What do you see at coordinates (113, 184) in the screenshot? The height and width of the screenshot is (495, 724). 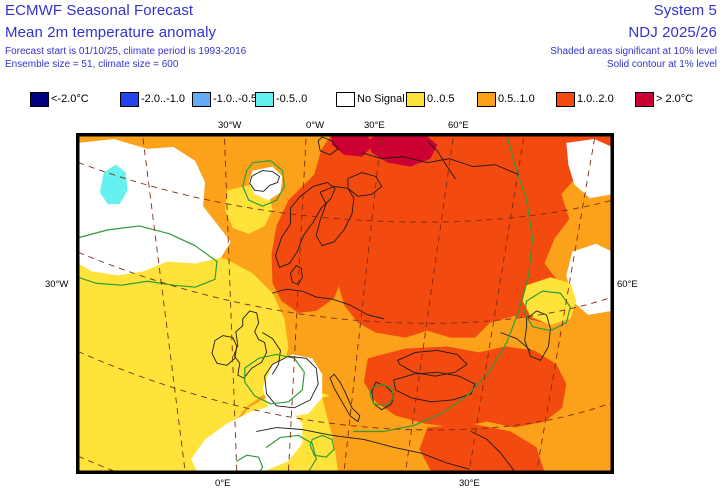 I see `shade-cyan-nw-atlantic` at bounding box center [113, 184].